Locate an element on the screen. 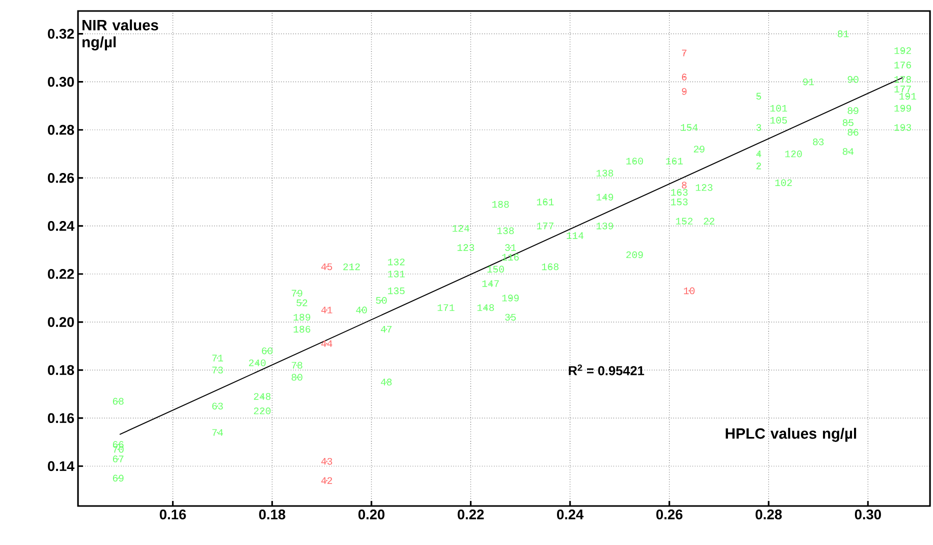  annotation: 186 is located at coordinates (302, 329).